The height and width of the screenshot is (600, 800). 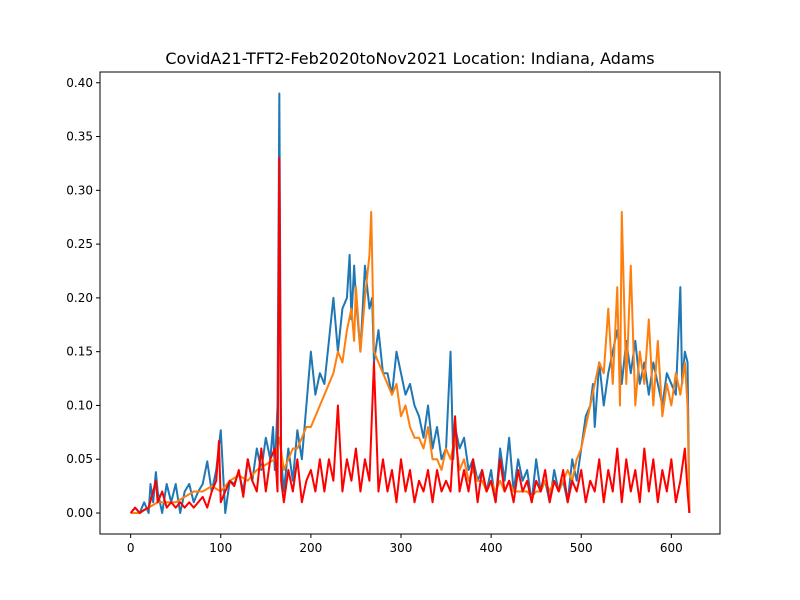 What do you see at coordinates (79, 137) in the screenshot?
I see `y-tick-label: 0.35` at bounding box center [79, 137].